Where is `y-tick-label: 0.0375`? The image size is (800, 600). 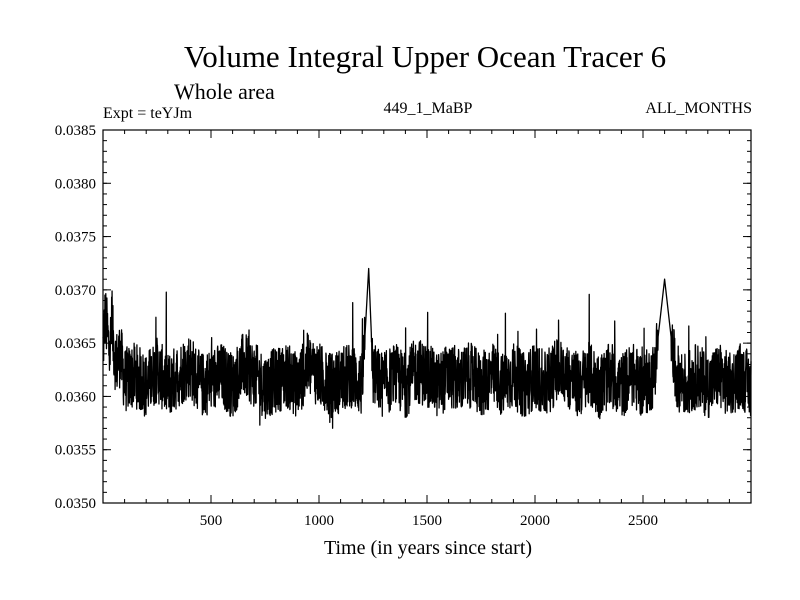 y-tick-label: 0.0375 is located at coordinates (75, 238).